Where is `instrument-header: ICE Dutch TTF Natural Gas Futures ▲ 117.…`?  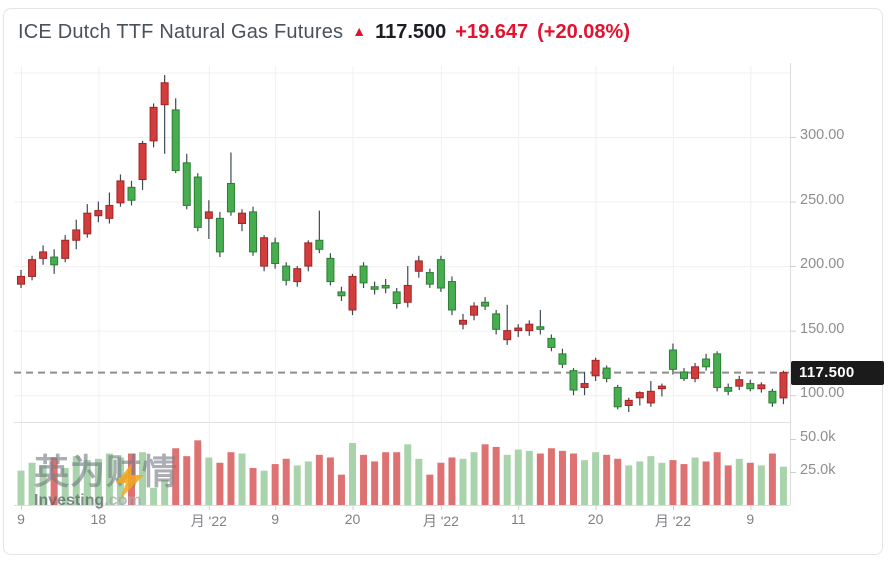
instrument-header: ICE Dutch TTF Natural Gas Futures ▲ 117.… is located at coordinates (324, 32).